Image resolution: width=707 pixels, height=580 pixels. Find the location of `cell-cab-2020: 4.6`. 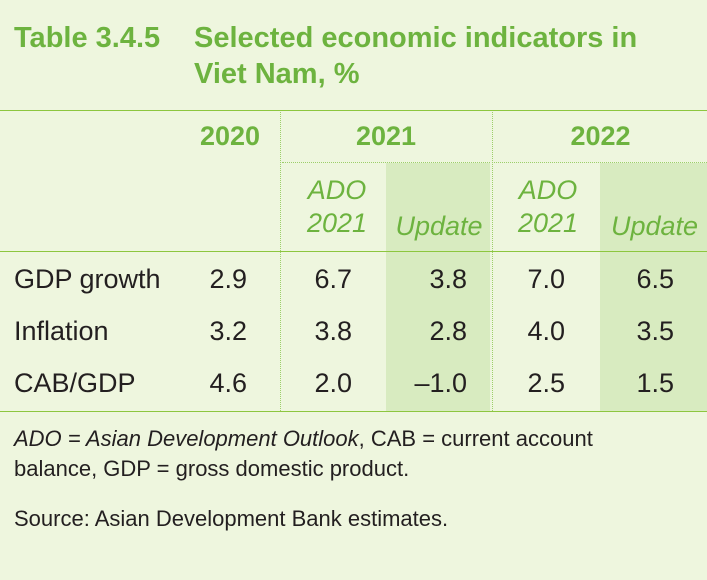

cell-cab-2020: 4.6 is located at coordinates (228, 383).